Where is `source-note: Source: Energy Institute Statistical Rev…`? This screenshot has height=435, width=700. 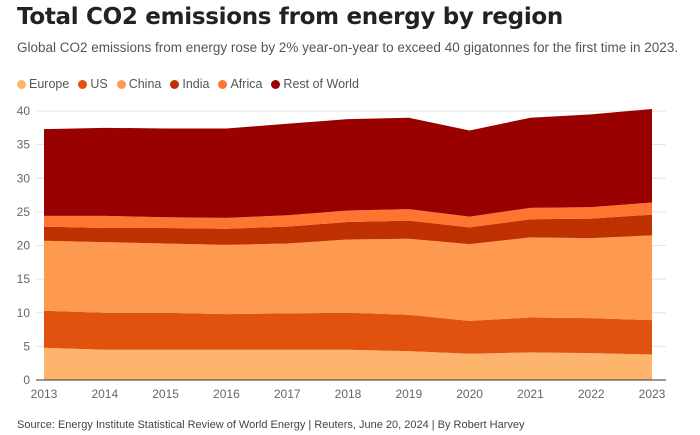
source-note: Source: Energy Institute Statistical Rev… is located at coordinates (271, 425).